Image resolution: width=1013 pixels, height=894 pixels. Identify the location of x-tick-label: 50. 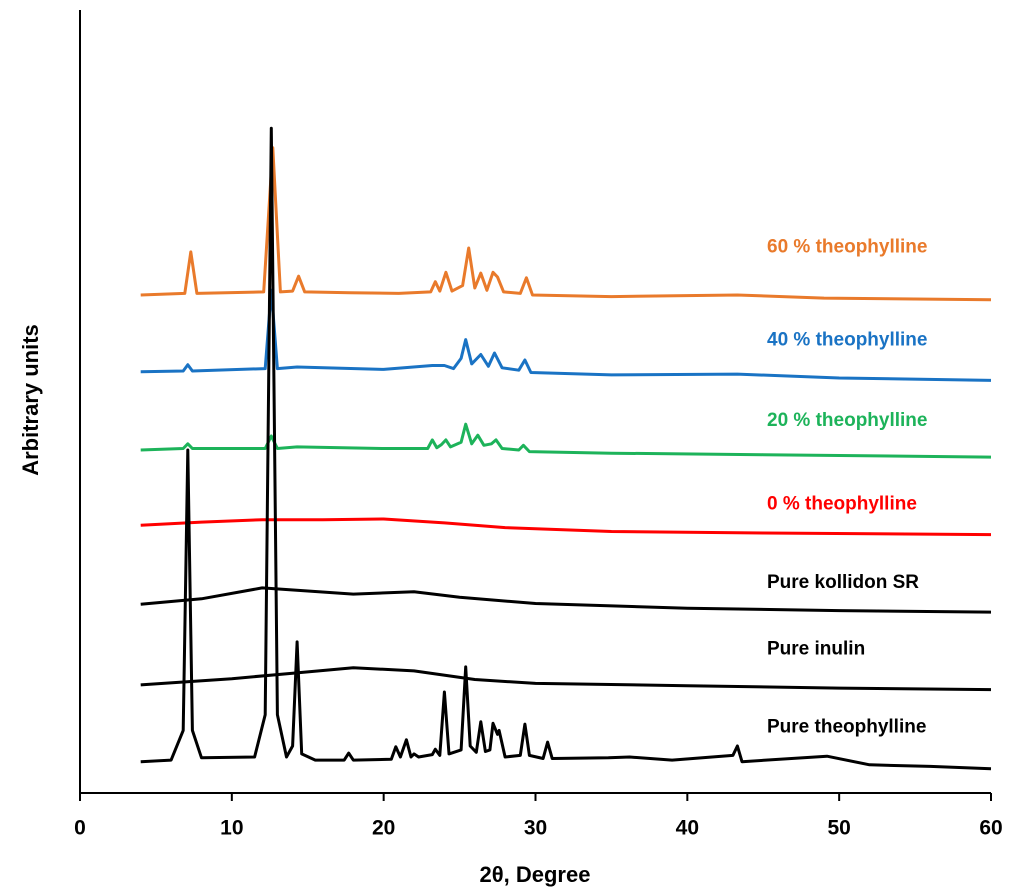
(838, 828).